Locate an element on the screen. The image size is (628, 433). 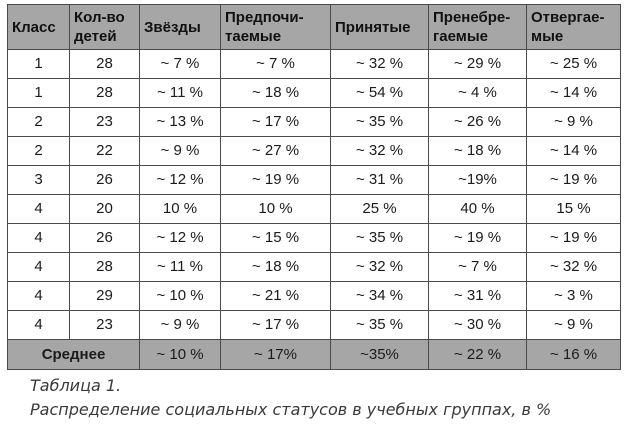
cell-neglected: ~ 7 % is located at coordinates (477, 267).